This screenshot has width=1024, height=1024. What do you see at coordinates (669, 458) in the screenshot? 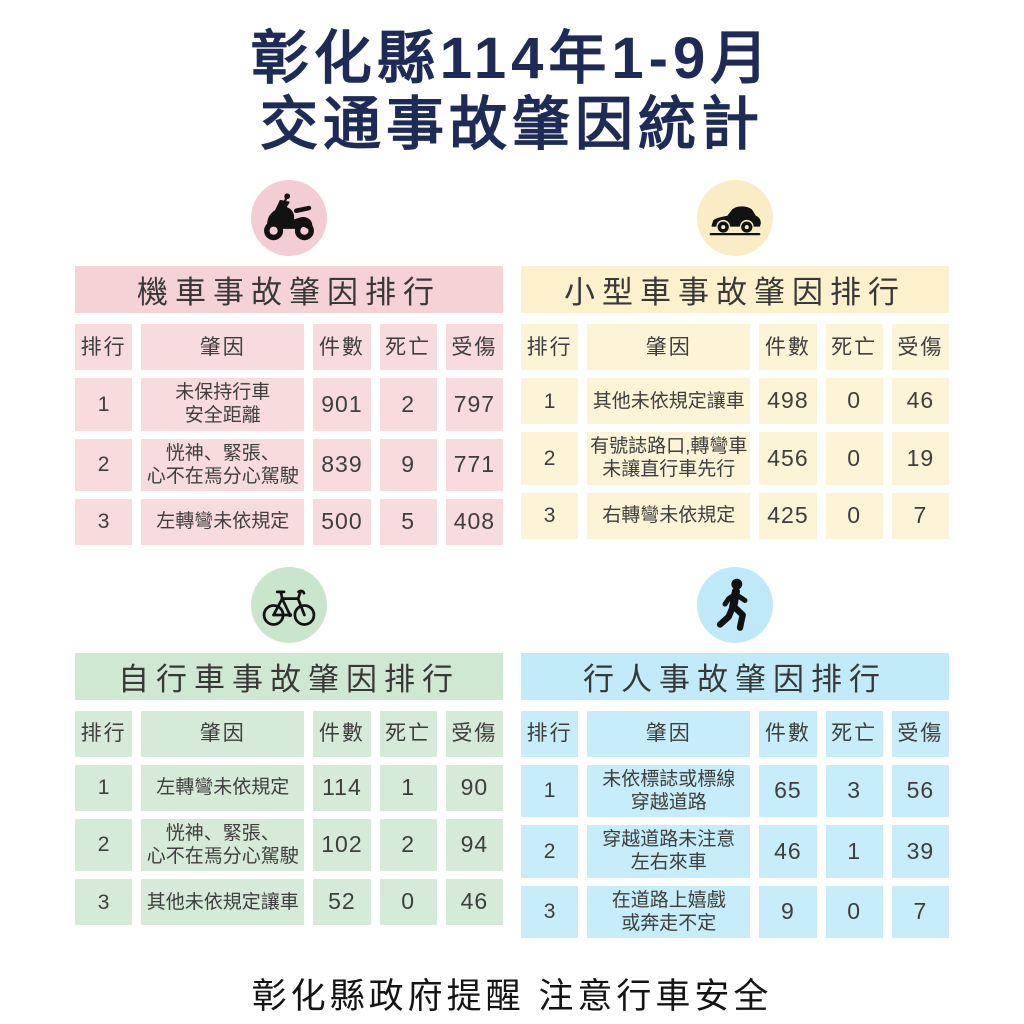
I see `cause-cell: 有號誌路口,轉彎車 未讓直行車先行` at bounding box center [669, 458].